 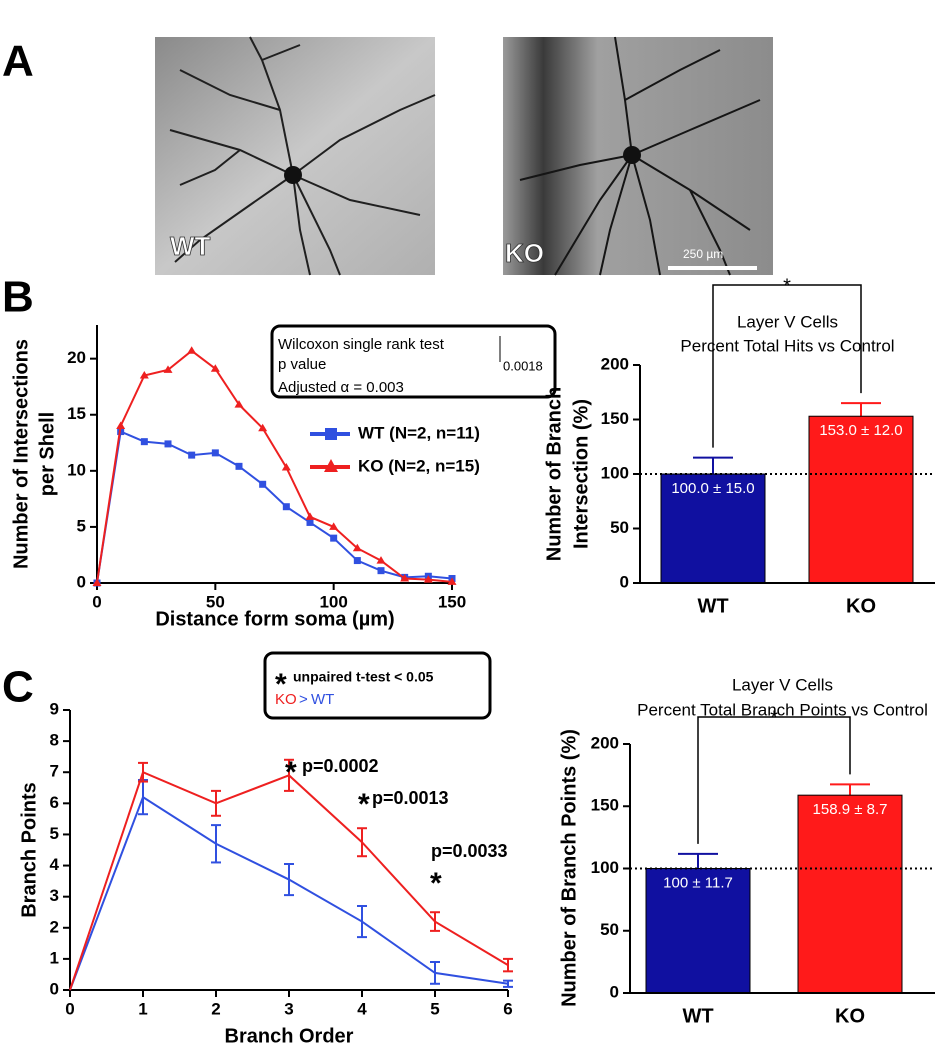 I want to click on value-label: 100 ± 11.7, so click(x=698, y=882).